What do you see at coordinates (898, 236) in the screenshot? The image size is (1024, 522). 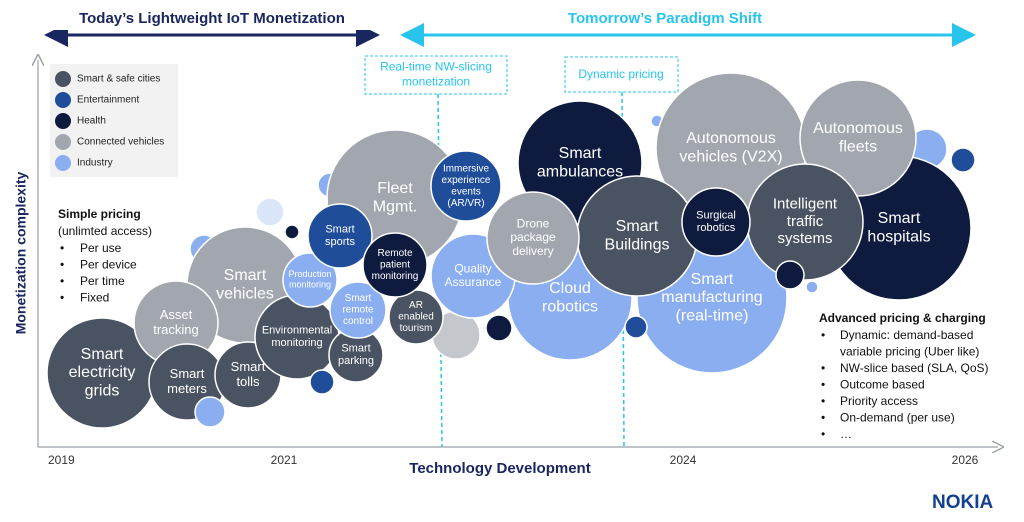 I see `bubble-label: hospitals` at bounding box center [898, 236].